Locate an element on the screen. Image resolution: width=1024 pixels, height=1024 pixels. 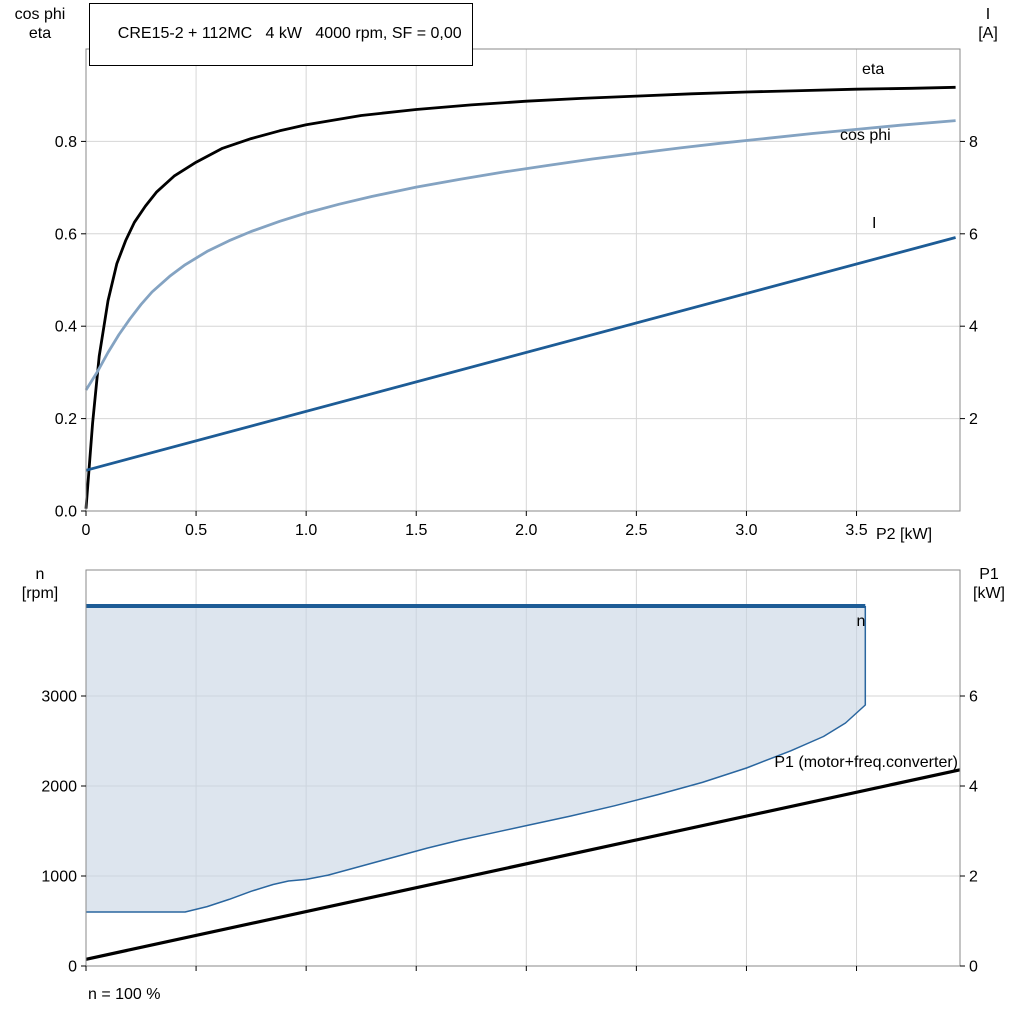
left-tick-label: 0.2 is located at coordinates (66, 419).